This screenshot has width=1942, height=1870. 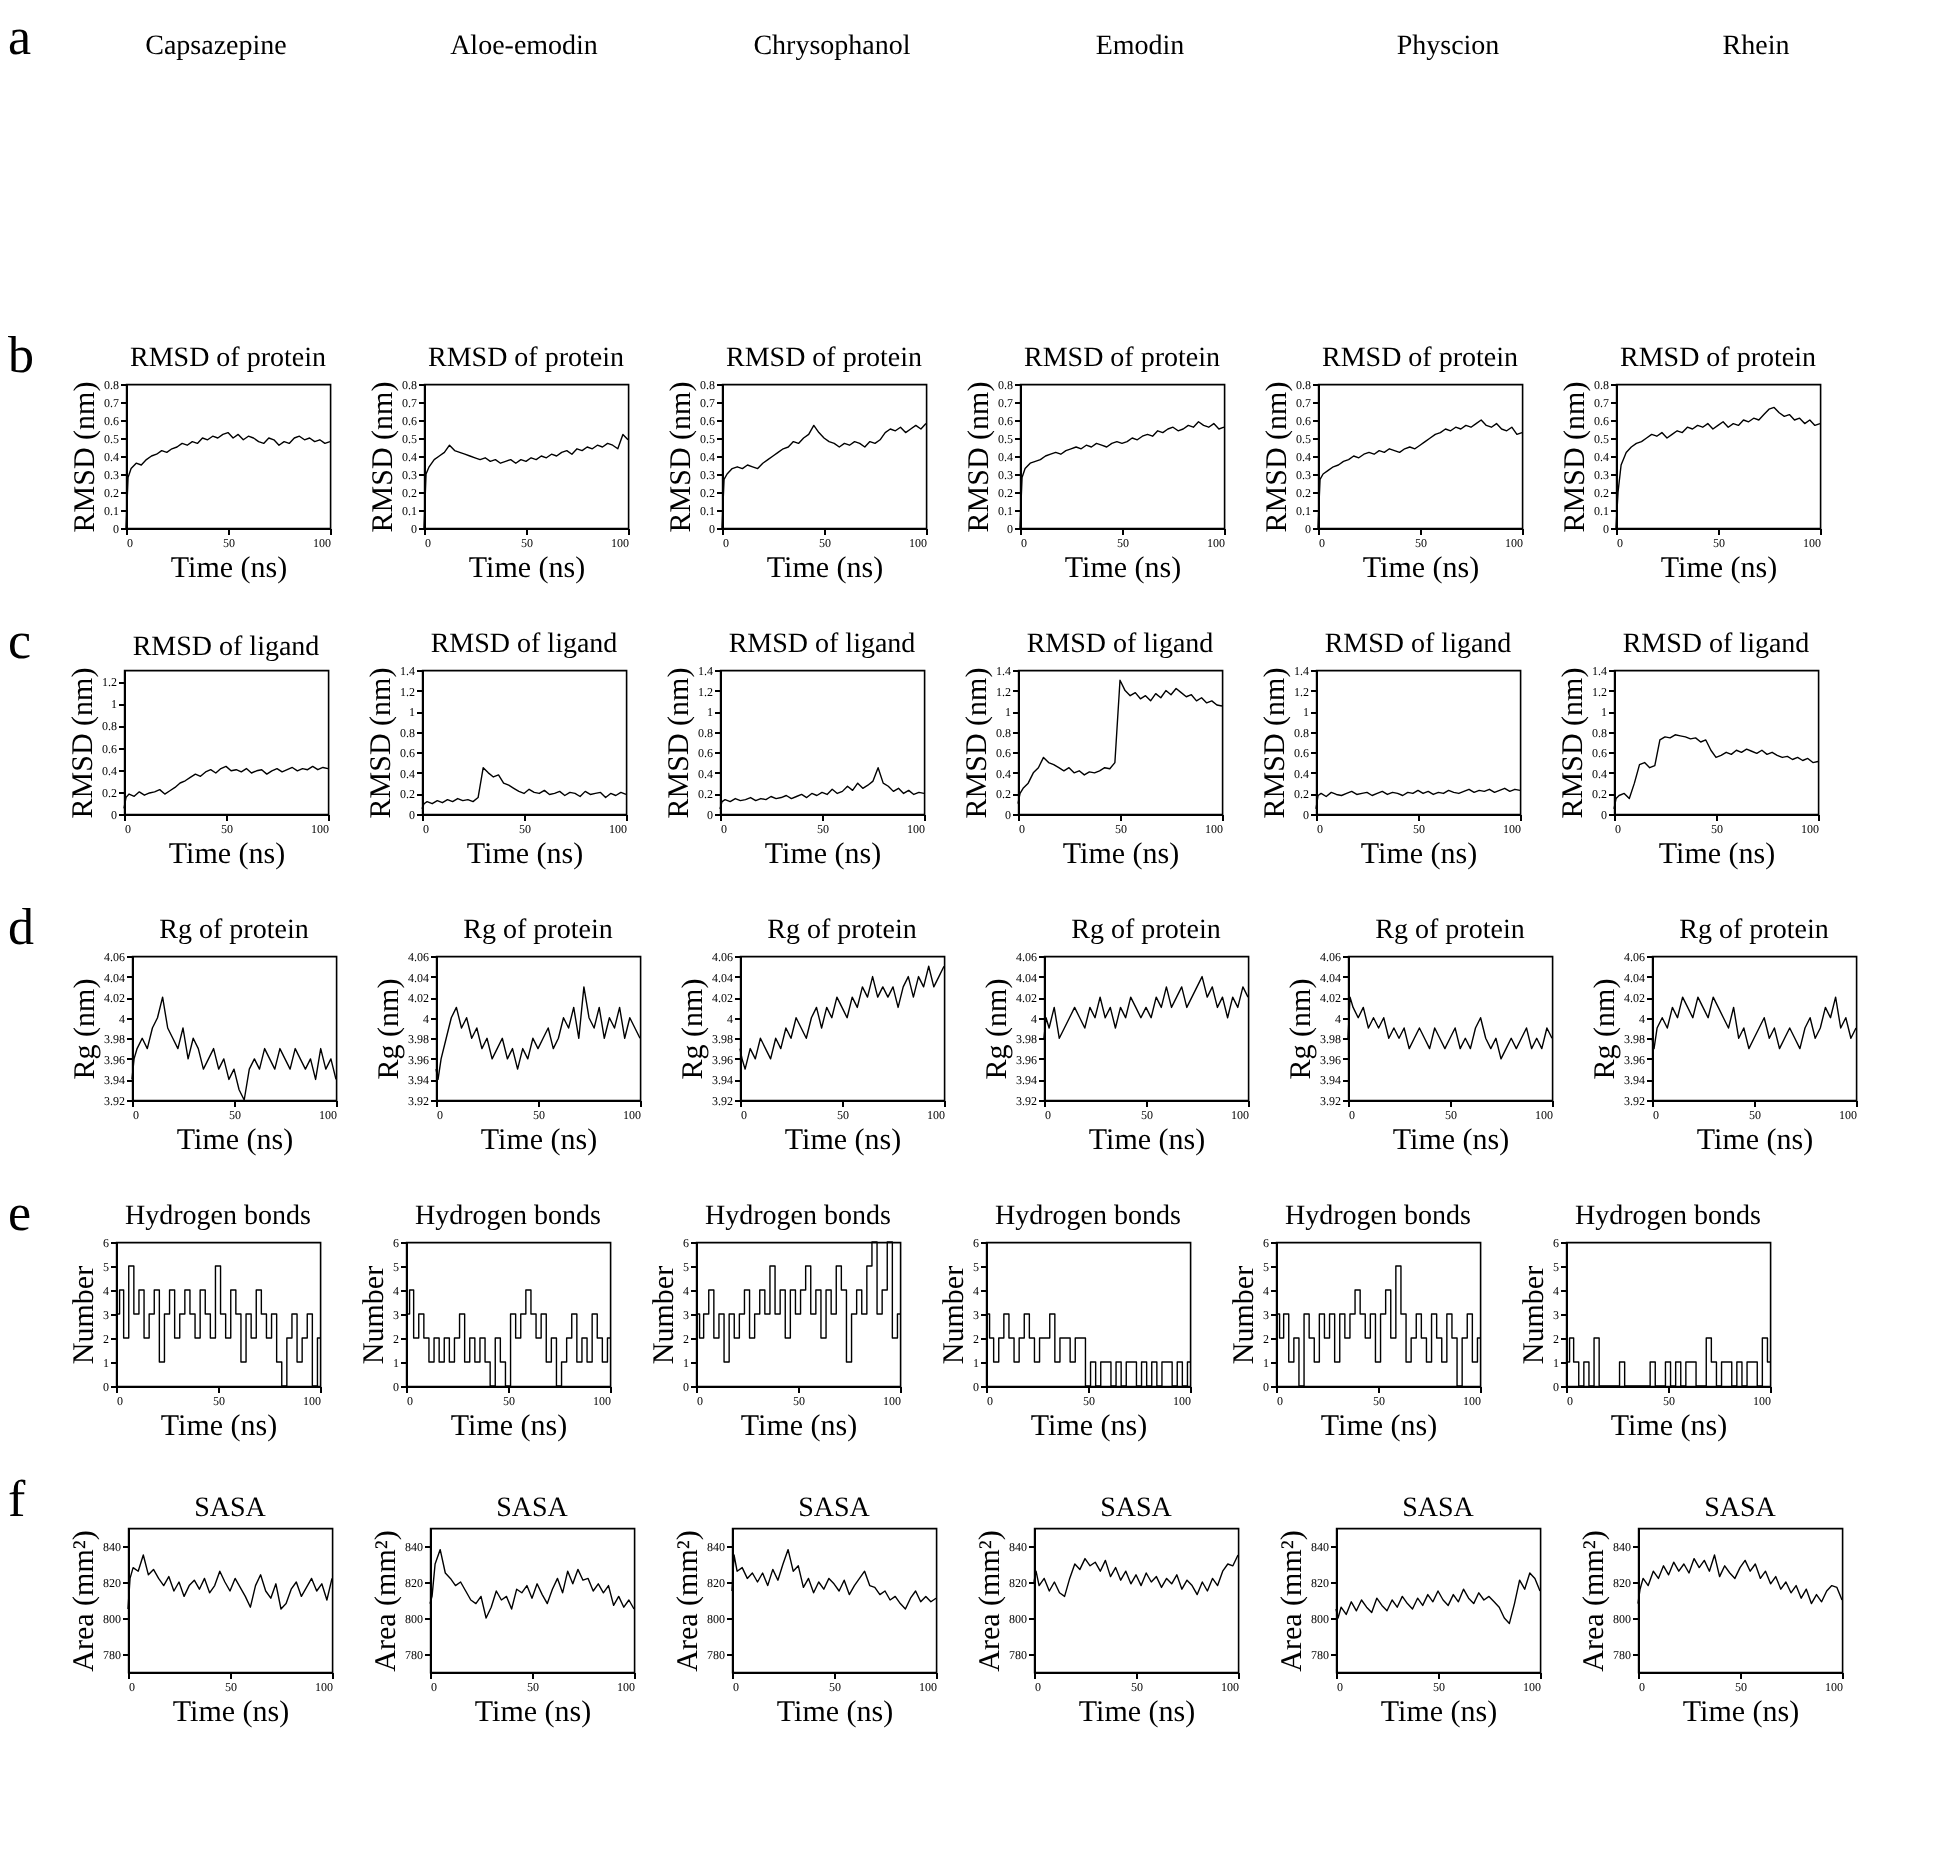 I want to click on text: d, so click(x=21, y=927).